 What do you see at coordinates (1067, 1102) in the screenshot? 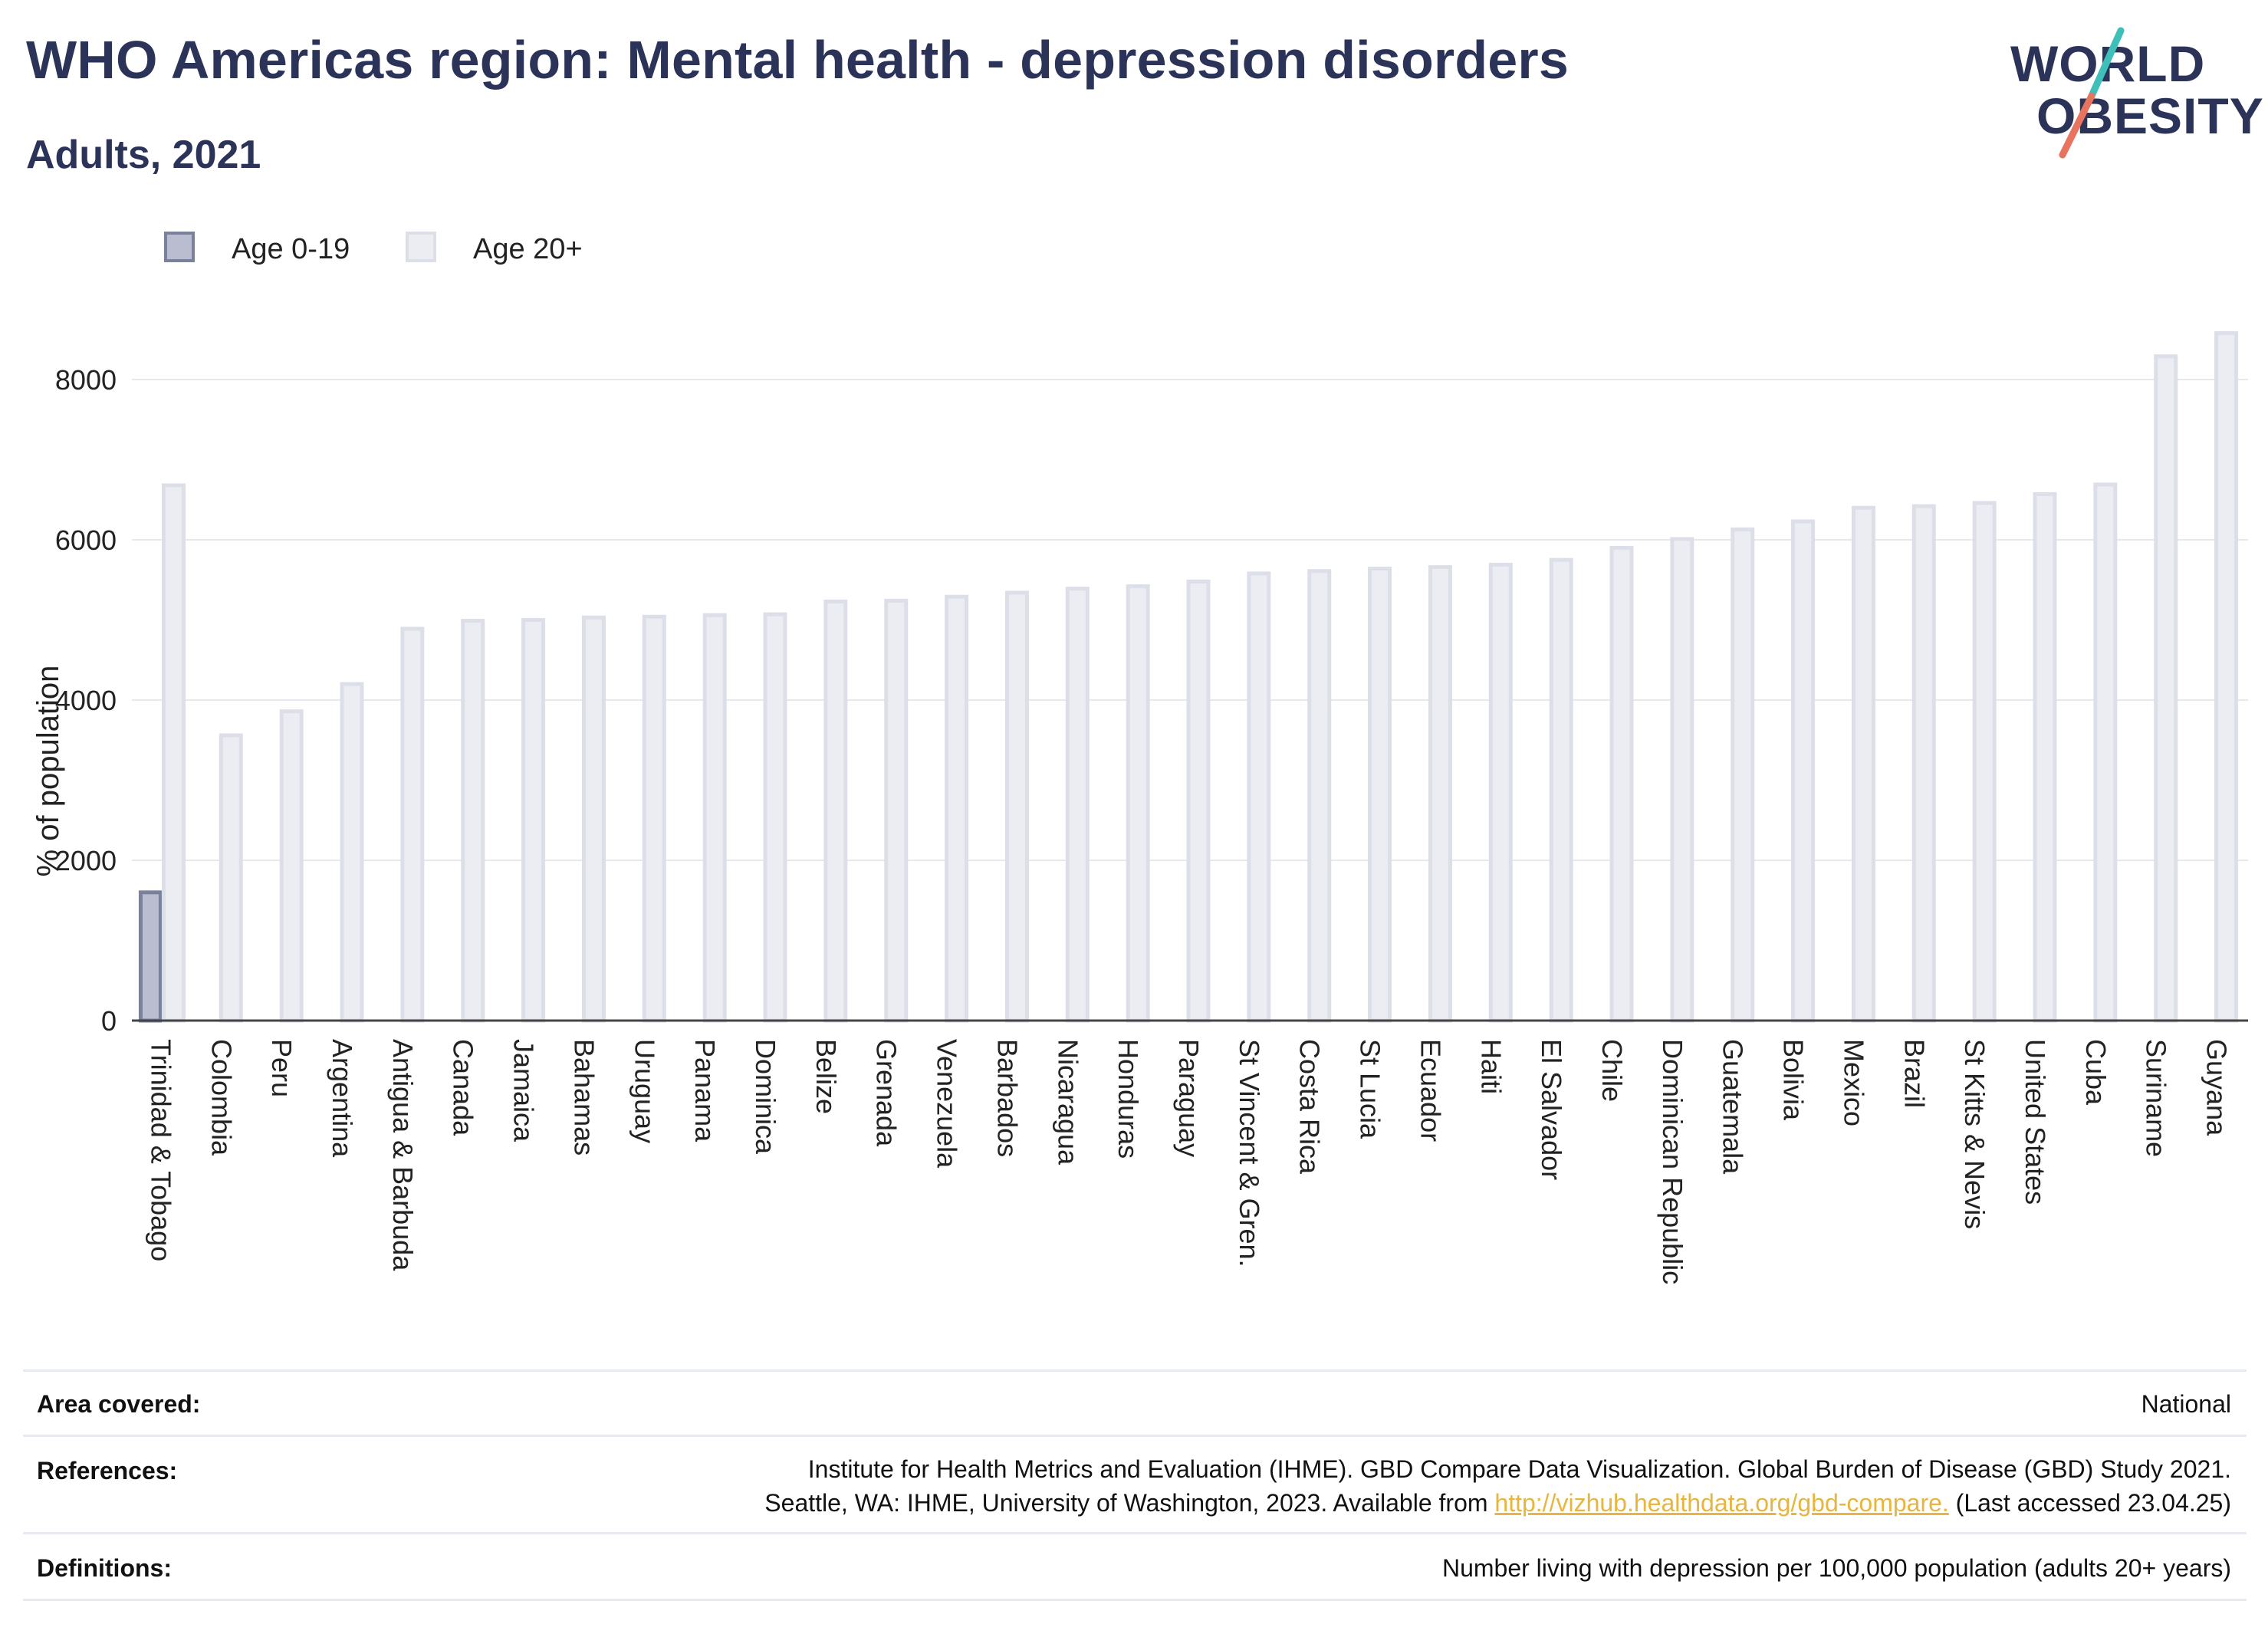
I see `x-tick-label-nicaragua: Nicaragua` at bounding box center [1067, 1102].